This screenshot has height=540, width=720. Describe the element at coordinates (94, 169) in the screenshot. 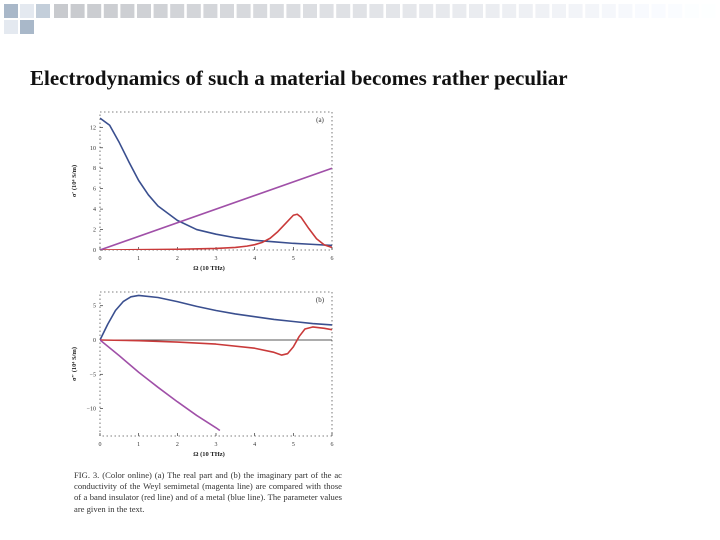

I see `y-tick-label: 8` at that location.